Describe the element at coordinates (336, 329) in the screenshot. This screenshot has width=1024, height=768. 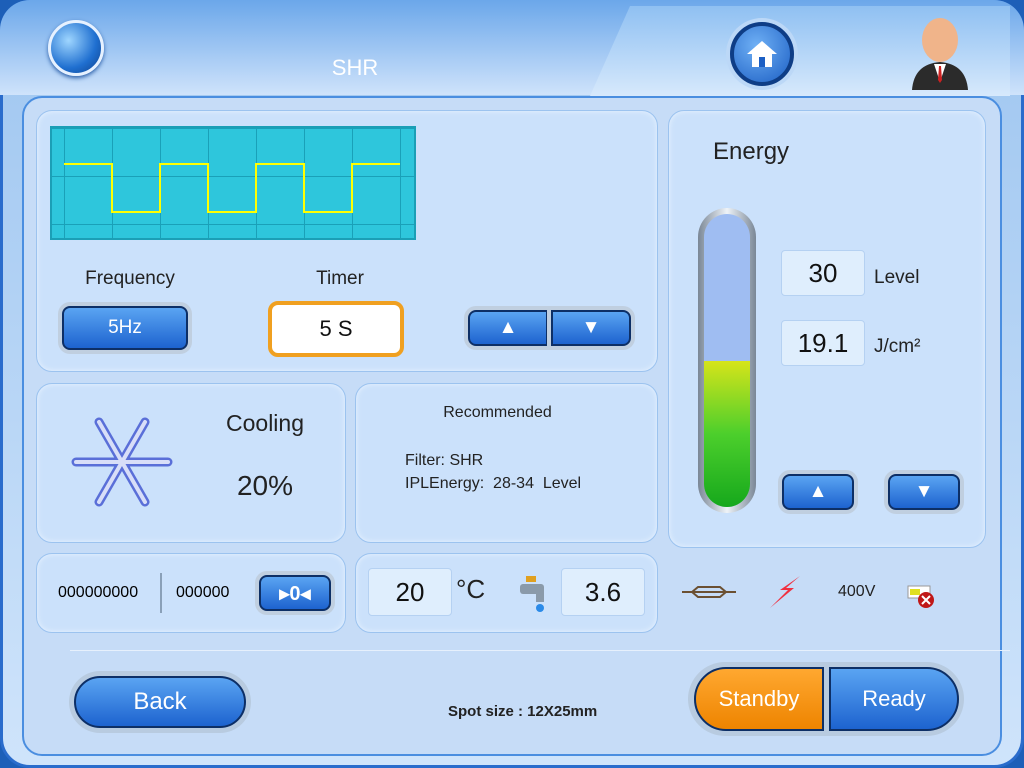
I see `timer-field: 5 S` at that location.